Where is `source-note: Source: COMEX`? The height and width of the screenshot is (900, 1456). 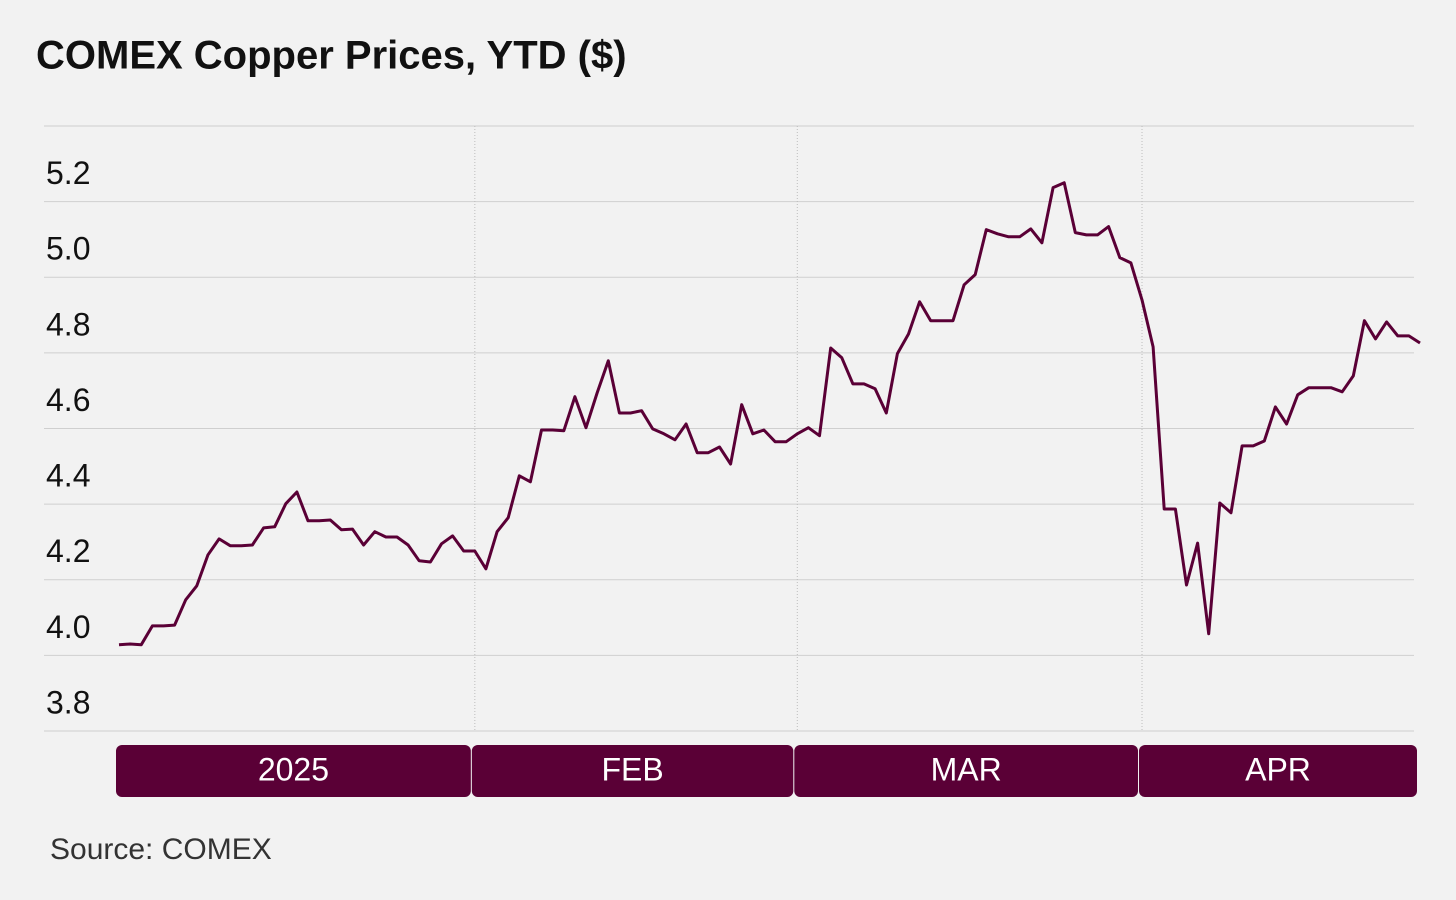
source-note: Source: COMEX is located at coordinates (161, 849).